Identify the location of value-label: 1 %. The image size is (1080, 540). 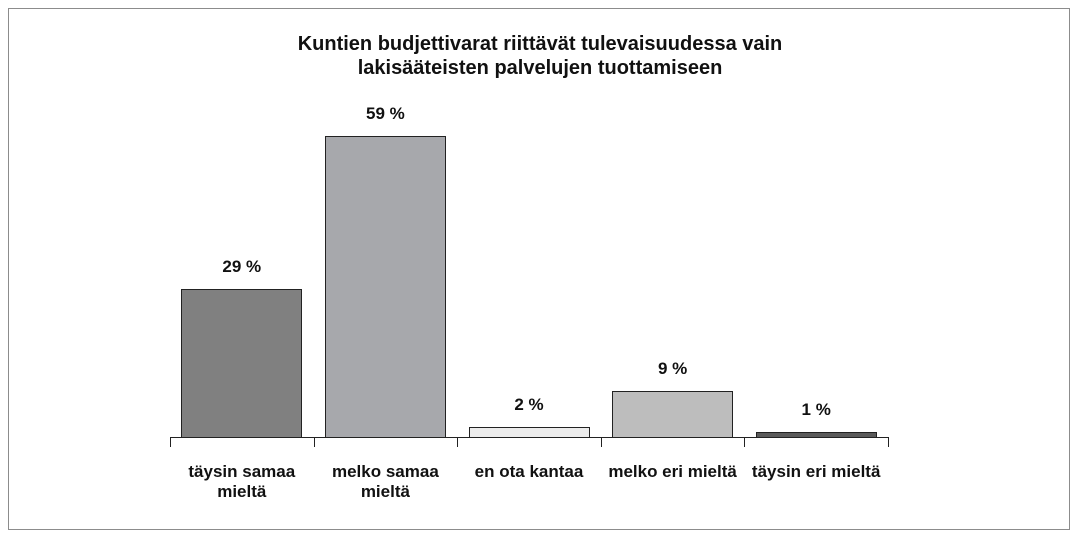
(816, 409).